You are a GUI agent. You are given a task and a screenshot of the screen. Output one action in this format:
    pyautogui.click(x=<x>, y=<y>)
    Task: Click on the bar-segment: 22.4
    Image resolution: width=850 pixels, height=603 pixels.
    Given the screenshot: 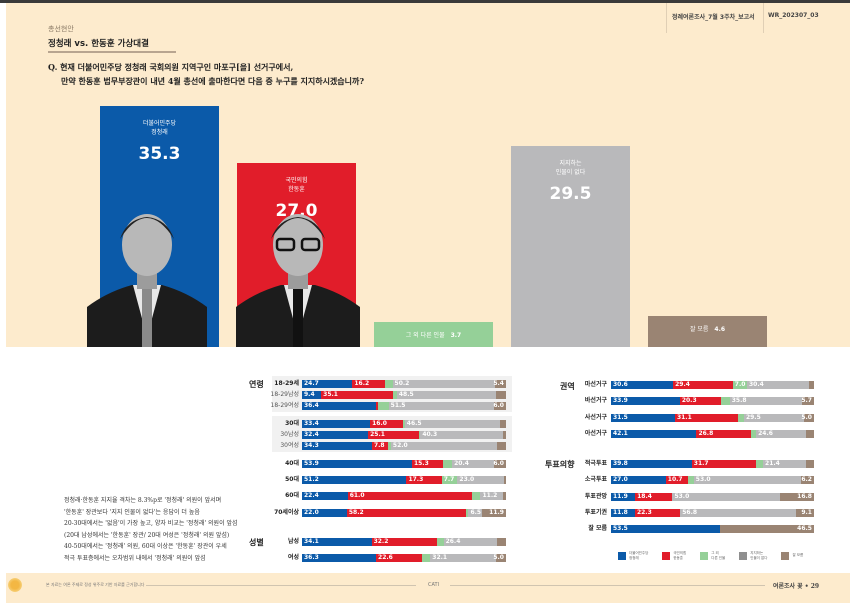 What is the action you would take?
    pyautogui.click(x=325, y=496)
    